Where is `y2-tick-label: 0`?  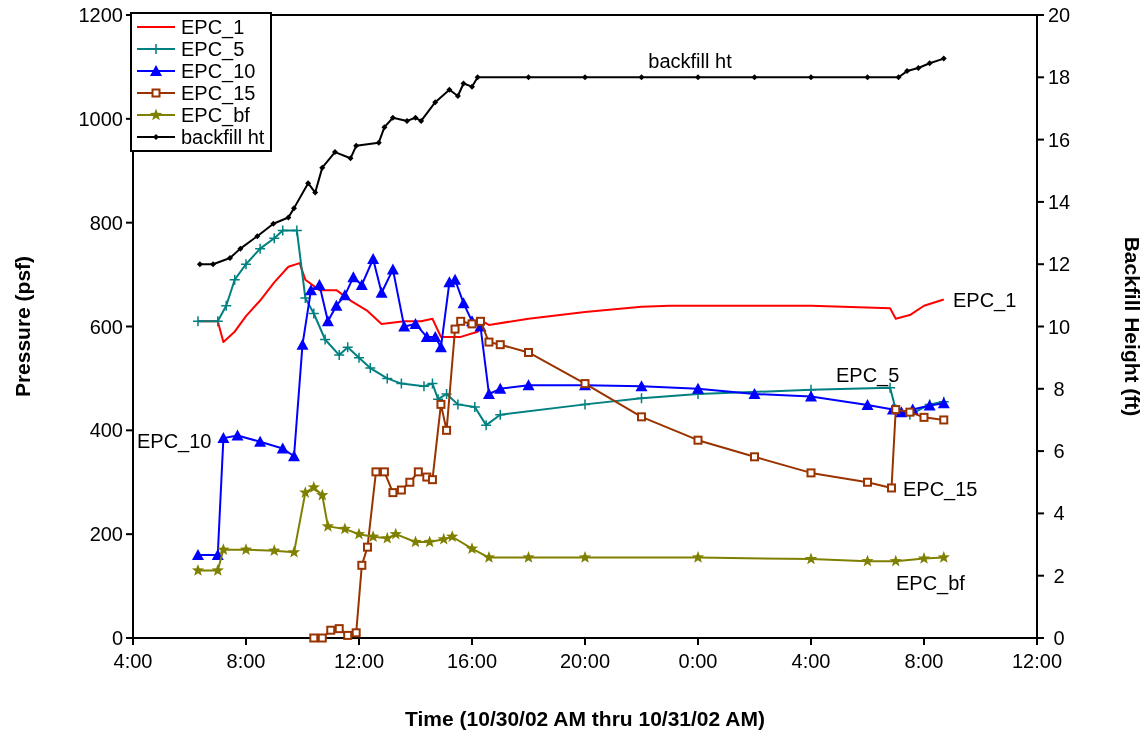
y2-tick-label: 0 is located at coordinates (1059, 638).